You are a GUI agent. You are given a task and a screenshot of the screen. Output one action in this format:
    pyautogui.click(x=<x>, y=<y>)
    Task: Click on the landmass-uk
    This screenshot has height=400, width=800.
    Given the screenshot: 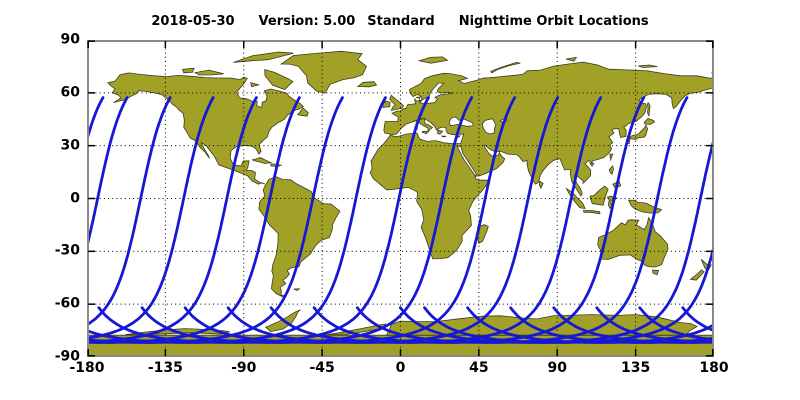 What is the action you would take?
    pyautogui.click(x=397, y=102)
    